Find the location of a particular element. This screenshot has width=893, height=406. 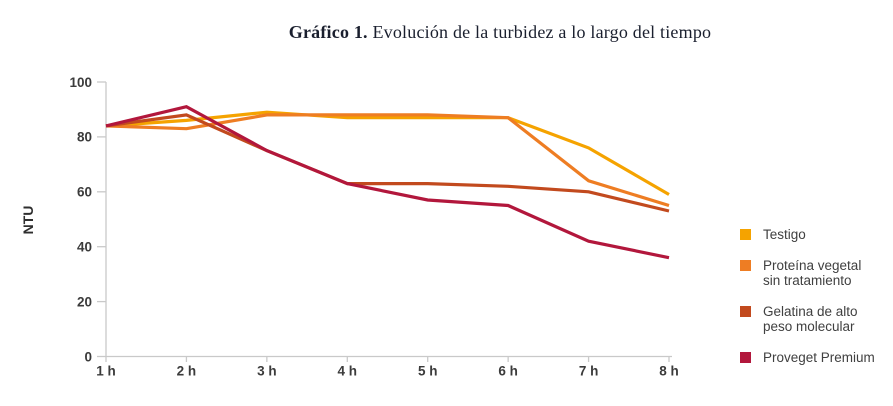

y-tick-label: 40 is located at coordinates (84, 247).